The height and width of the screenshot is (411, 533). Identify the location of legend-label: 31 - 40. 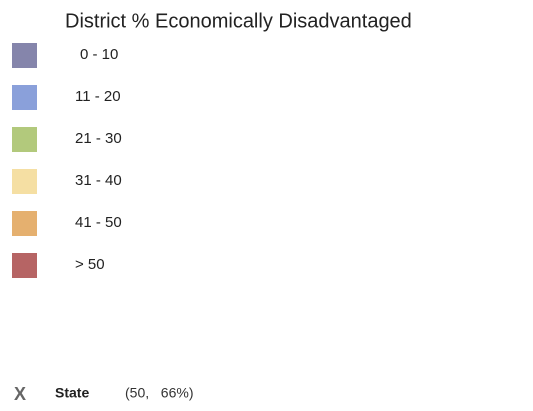
(98, 180).